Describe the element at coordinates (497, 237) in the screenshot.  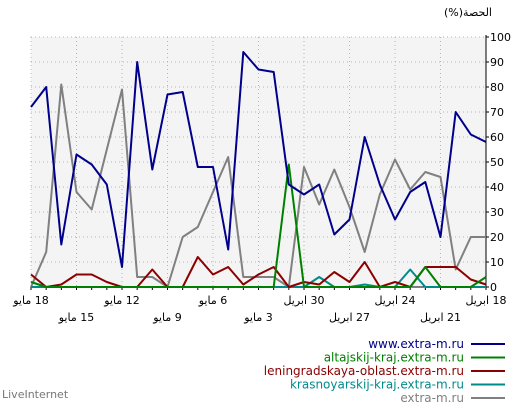
I see `y-tick-label: 20` at that location.